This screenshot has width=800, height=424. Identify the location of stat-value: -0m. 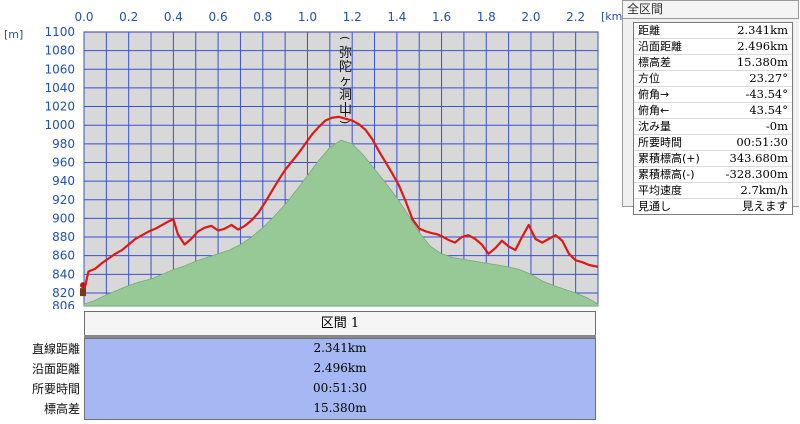
(776, 126).